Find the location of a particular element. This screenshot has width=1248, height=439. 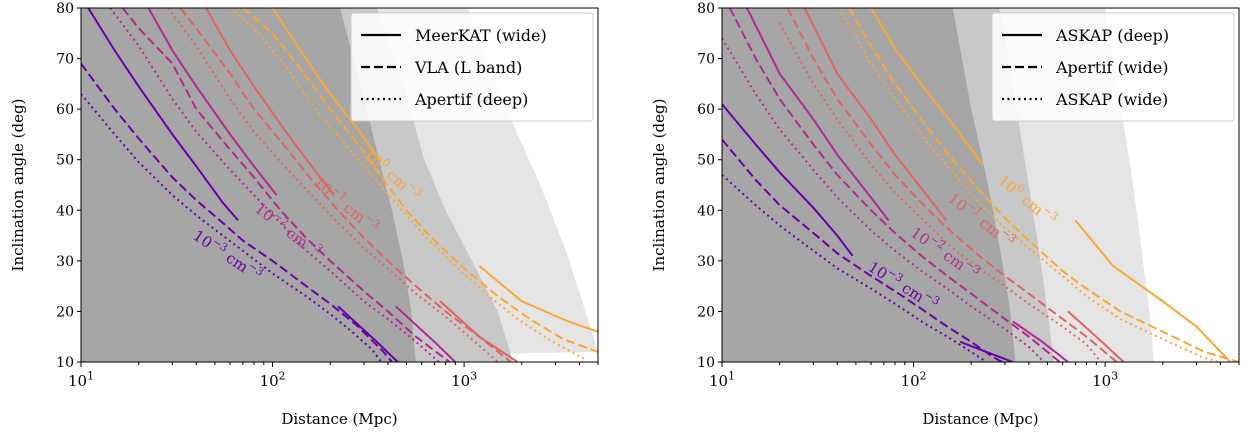

legend: ASKAP (deep) Apertif (wide) ASKAP (wide) is located at coordinates (1113, 67).